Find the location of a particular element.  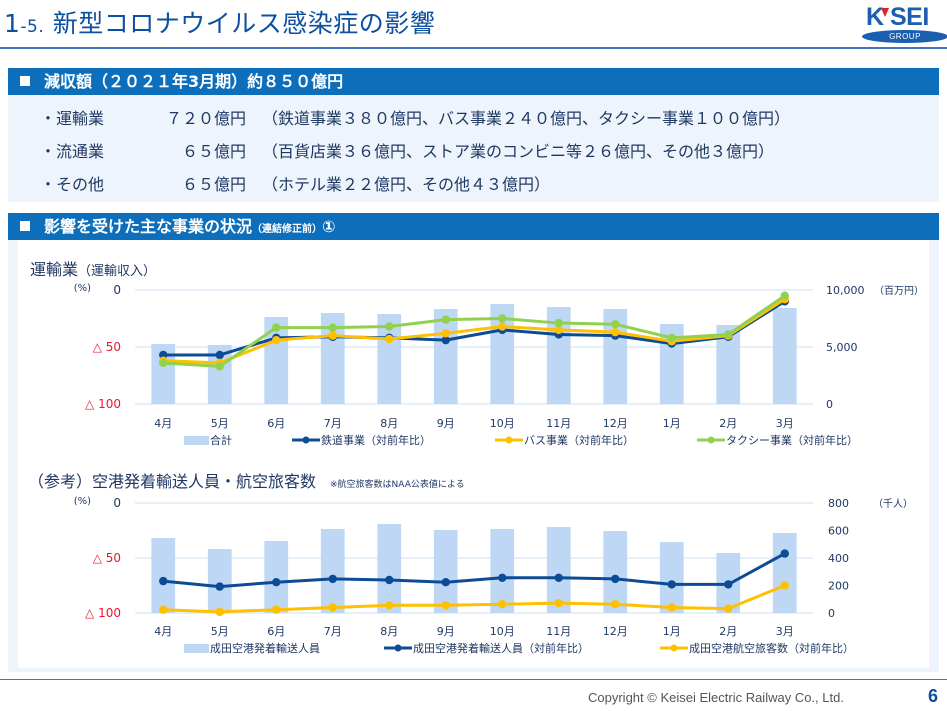

logo-red-mark-icon is located at coordinates (885, 12).